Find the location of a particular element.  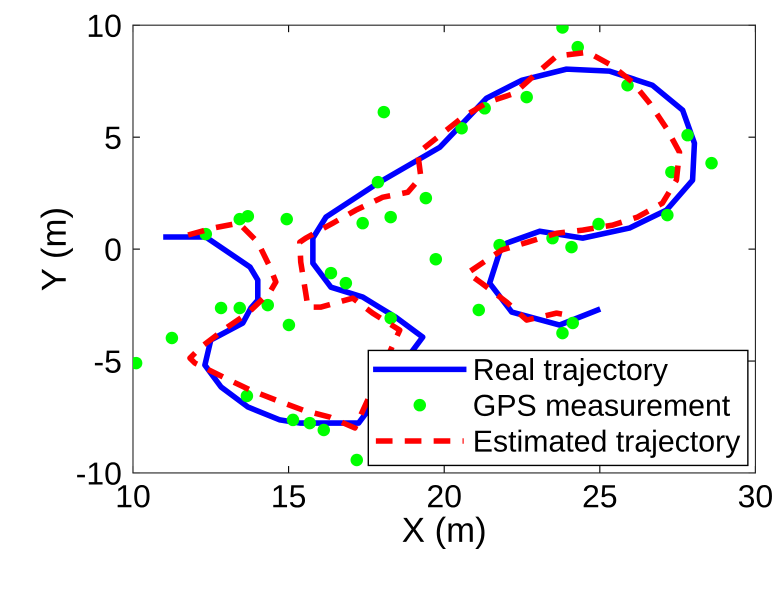

legend-label: GPS measurement is located at coordinates (602, 405).